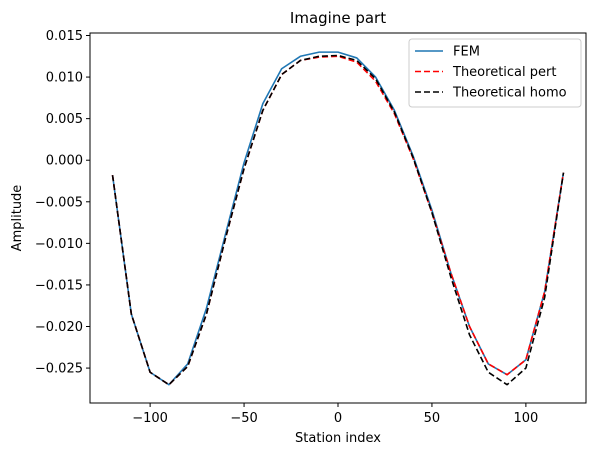  I want to click on x-tick-label: −100, so click(150, 418).